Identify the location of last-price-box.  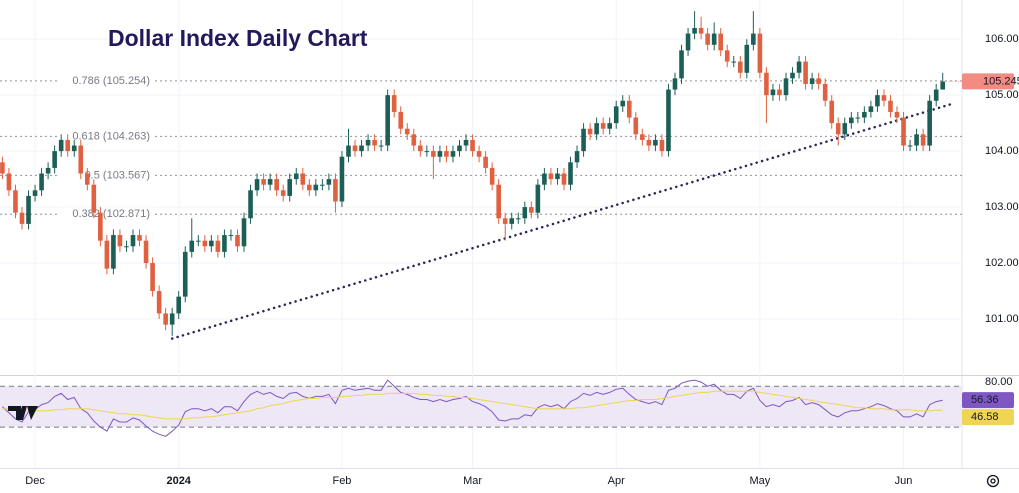
(988, 81).